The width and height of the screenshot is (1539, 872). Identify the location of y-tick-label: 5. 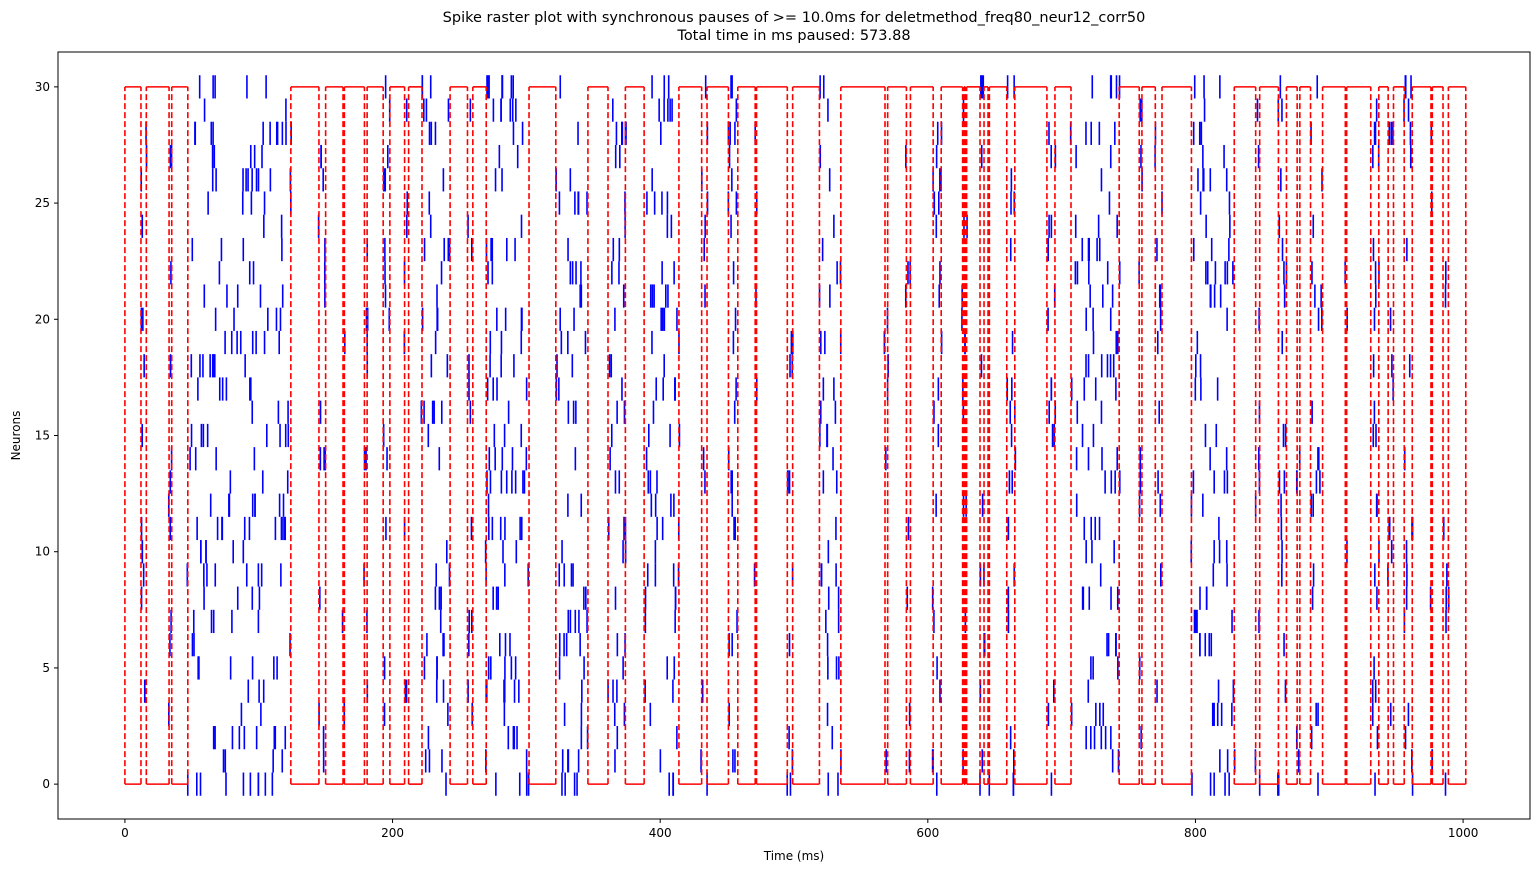
(46, 668).